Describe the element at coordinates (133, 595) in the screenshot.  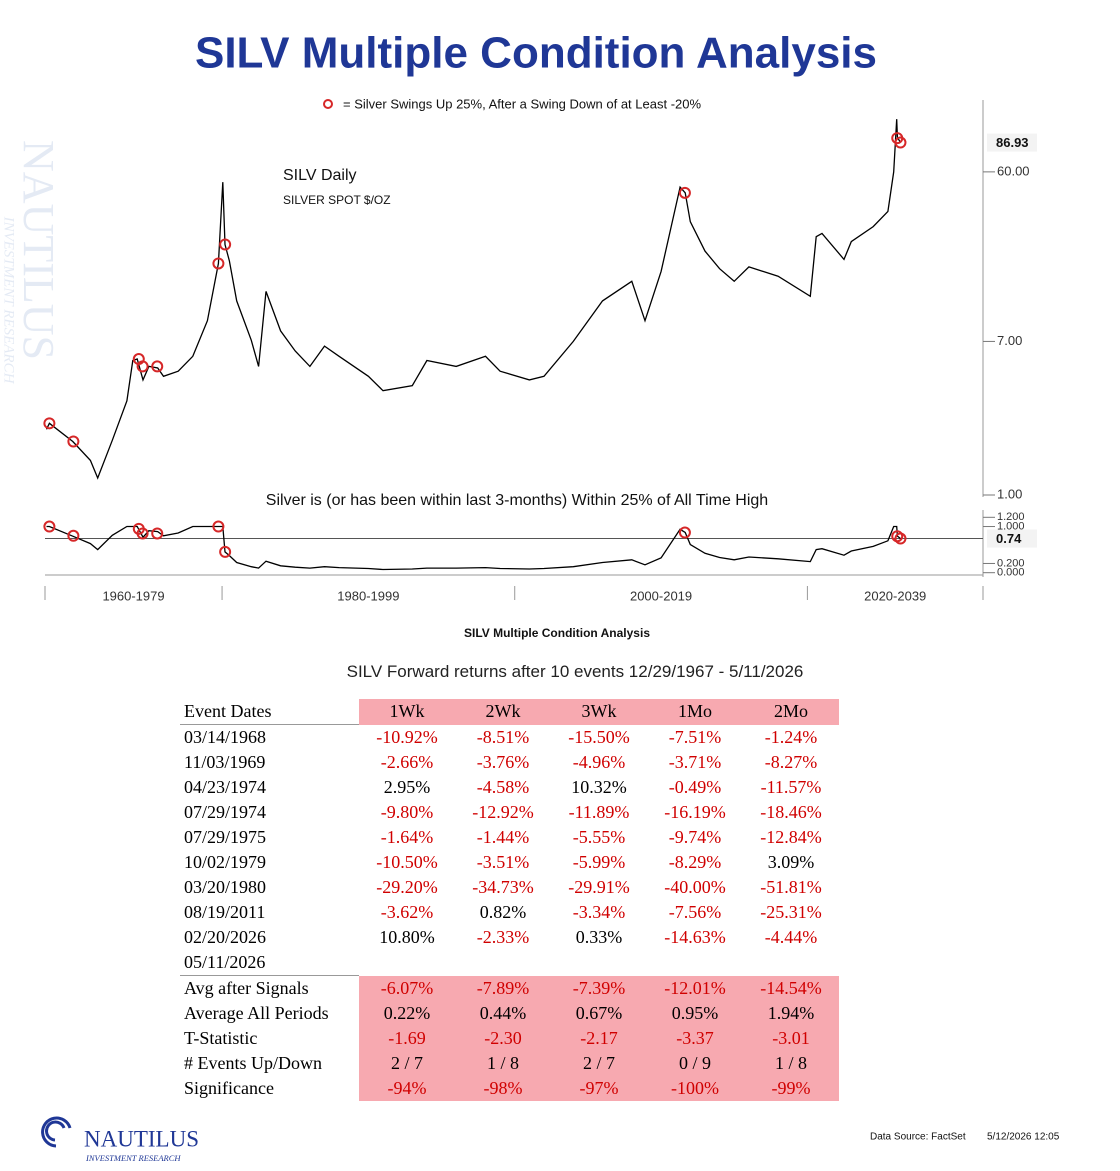
I see `x-period-label: 1960-1979` at that location.